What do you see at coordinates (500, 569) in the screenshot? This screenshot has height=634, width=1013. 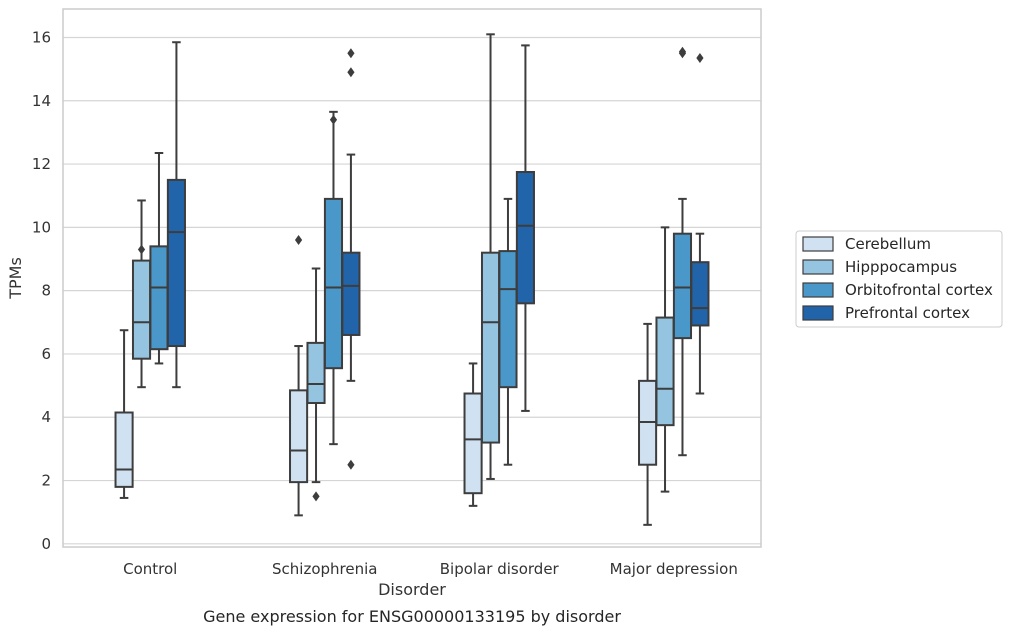 I see `x-tick-label: Bipolar disorder` at bounding box center [500, 569].